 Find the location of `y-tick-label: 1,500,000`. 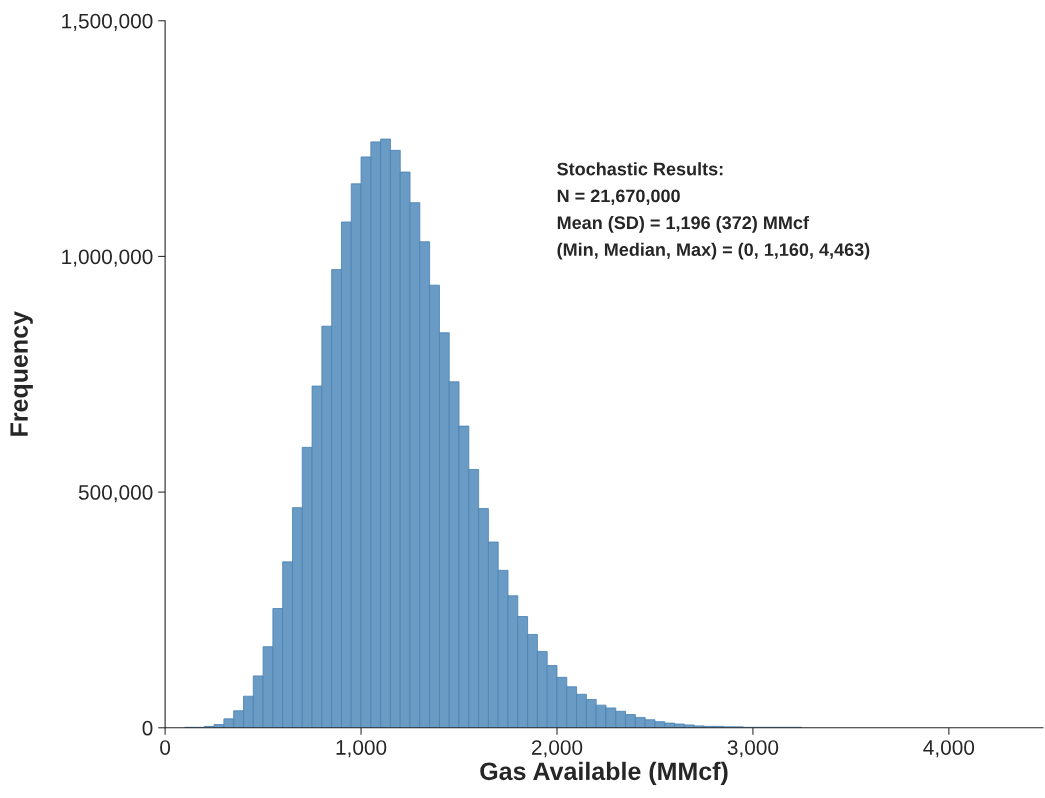

y-tick-label: 1,500,000 is located at coordinates (107, 22).